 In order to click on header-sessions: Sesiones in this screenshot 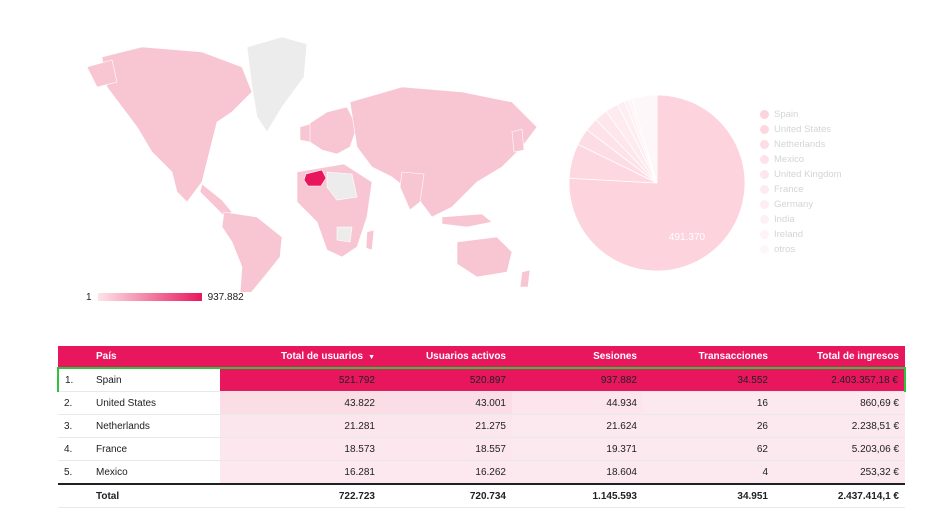, I will do `click(577, 357)`.